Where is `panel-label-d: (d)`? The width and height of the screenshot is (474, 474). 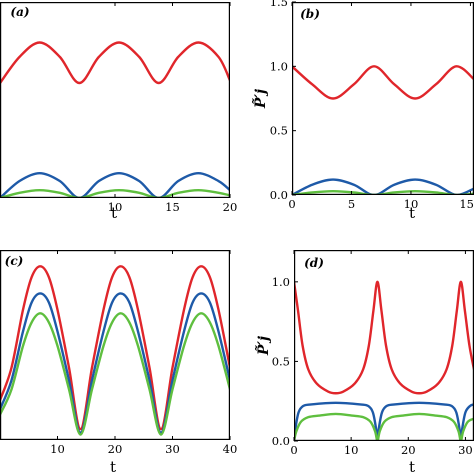
panel-label-d: (d) is located at coordinates (314, 263).